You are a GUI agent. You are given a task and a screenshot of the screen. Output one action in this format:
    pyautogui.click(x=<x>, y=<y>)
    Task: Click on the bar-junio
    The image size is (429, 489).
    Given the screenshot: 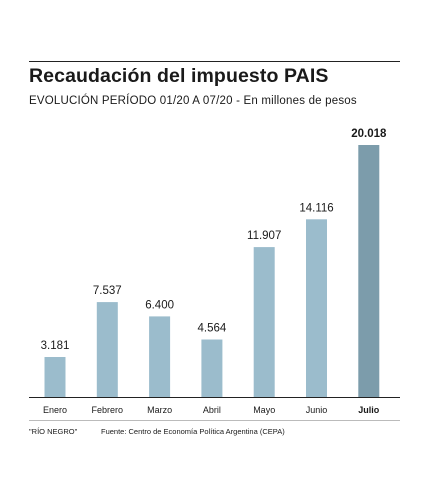 What is the action you would take?
    pyautogui.click(x=316, y=308)
    